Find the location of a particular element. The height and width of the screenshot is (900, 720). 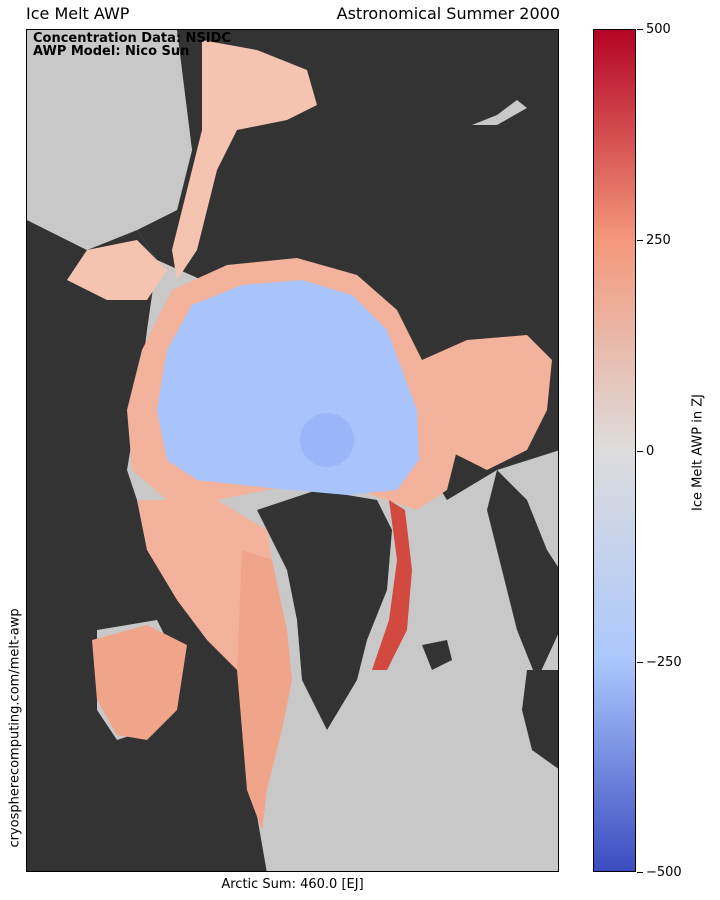

land-europe is located at coordinates (540, 719).